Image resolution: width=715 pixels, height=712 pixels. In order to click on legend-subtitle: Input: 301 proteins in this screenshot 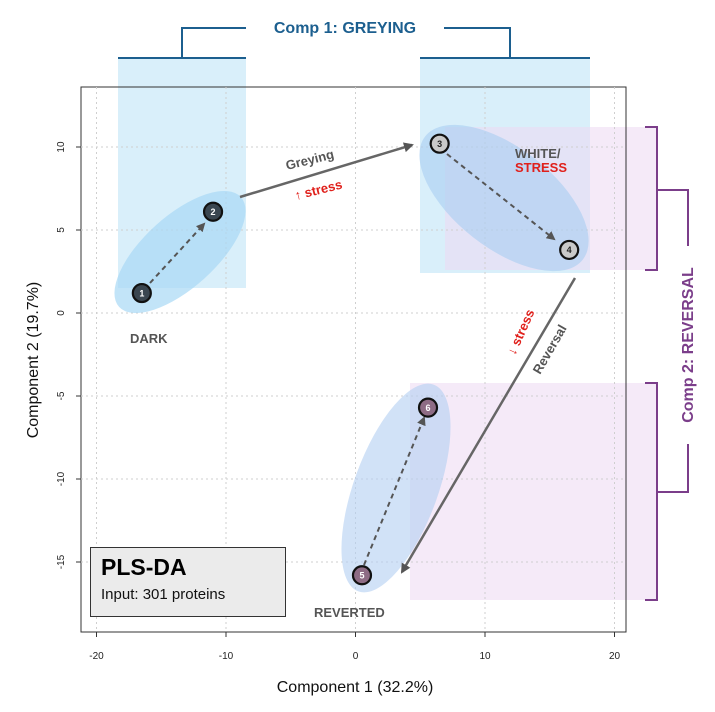, I will do `click(163, 594)`.